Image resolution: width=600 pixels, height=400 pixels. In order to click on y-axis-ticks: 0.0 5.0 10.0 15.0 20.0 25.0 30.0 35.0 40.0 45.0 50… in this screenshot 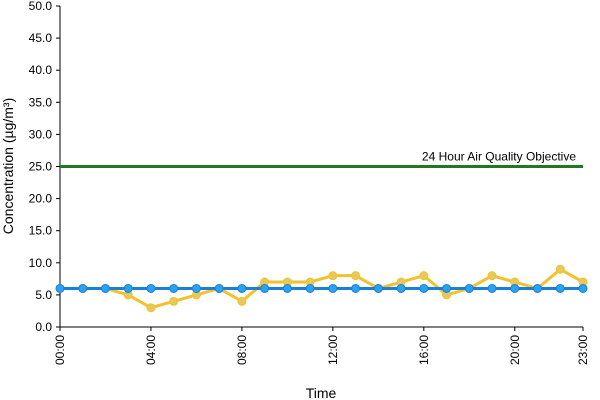, I will do `click(44, 167)`.